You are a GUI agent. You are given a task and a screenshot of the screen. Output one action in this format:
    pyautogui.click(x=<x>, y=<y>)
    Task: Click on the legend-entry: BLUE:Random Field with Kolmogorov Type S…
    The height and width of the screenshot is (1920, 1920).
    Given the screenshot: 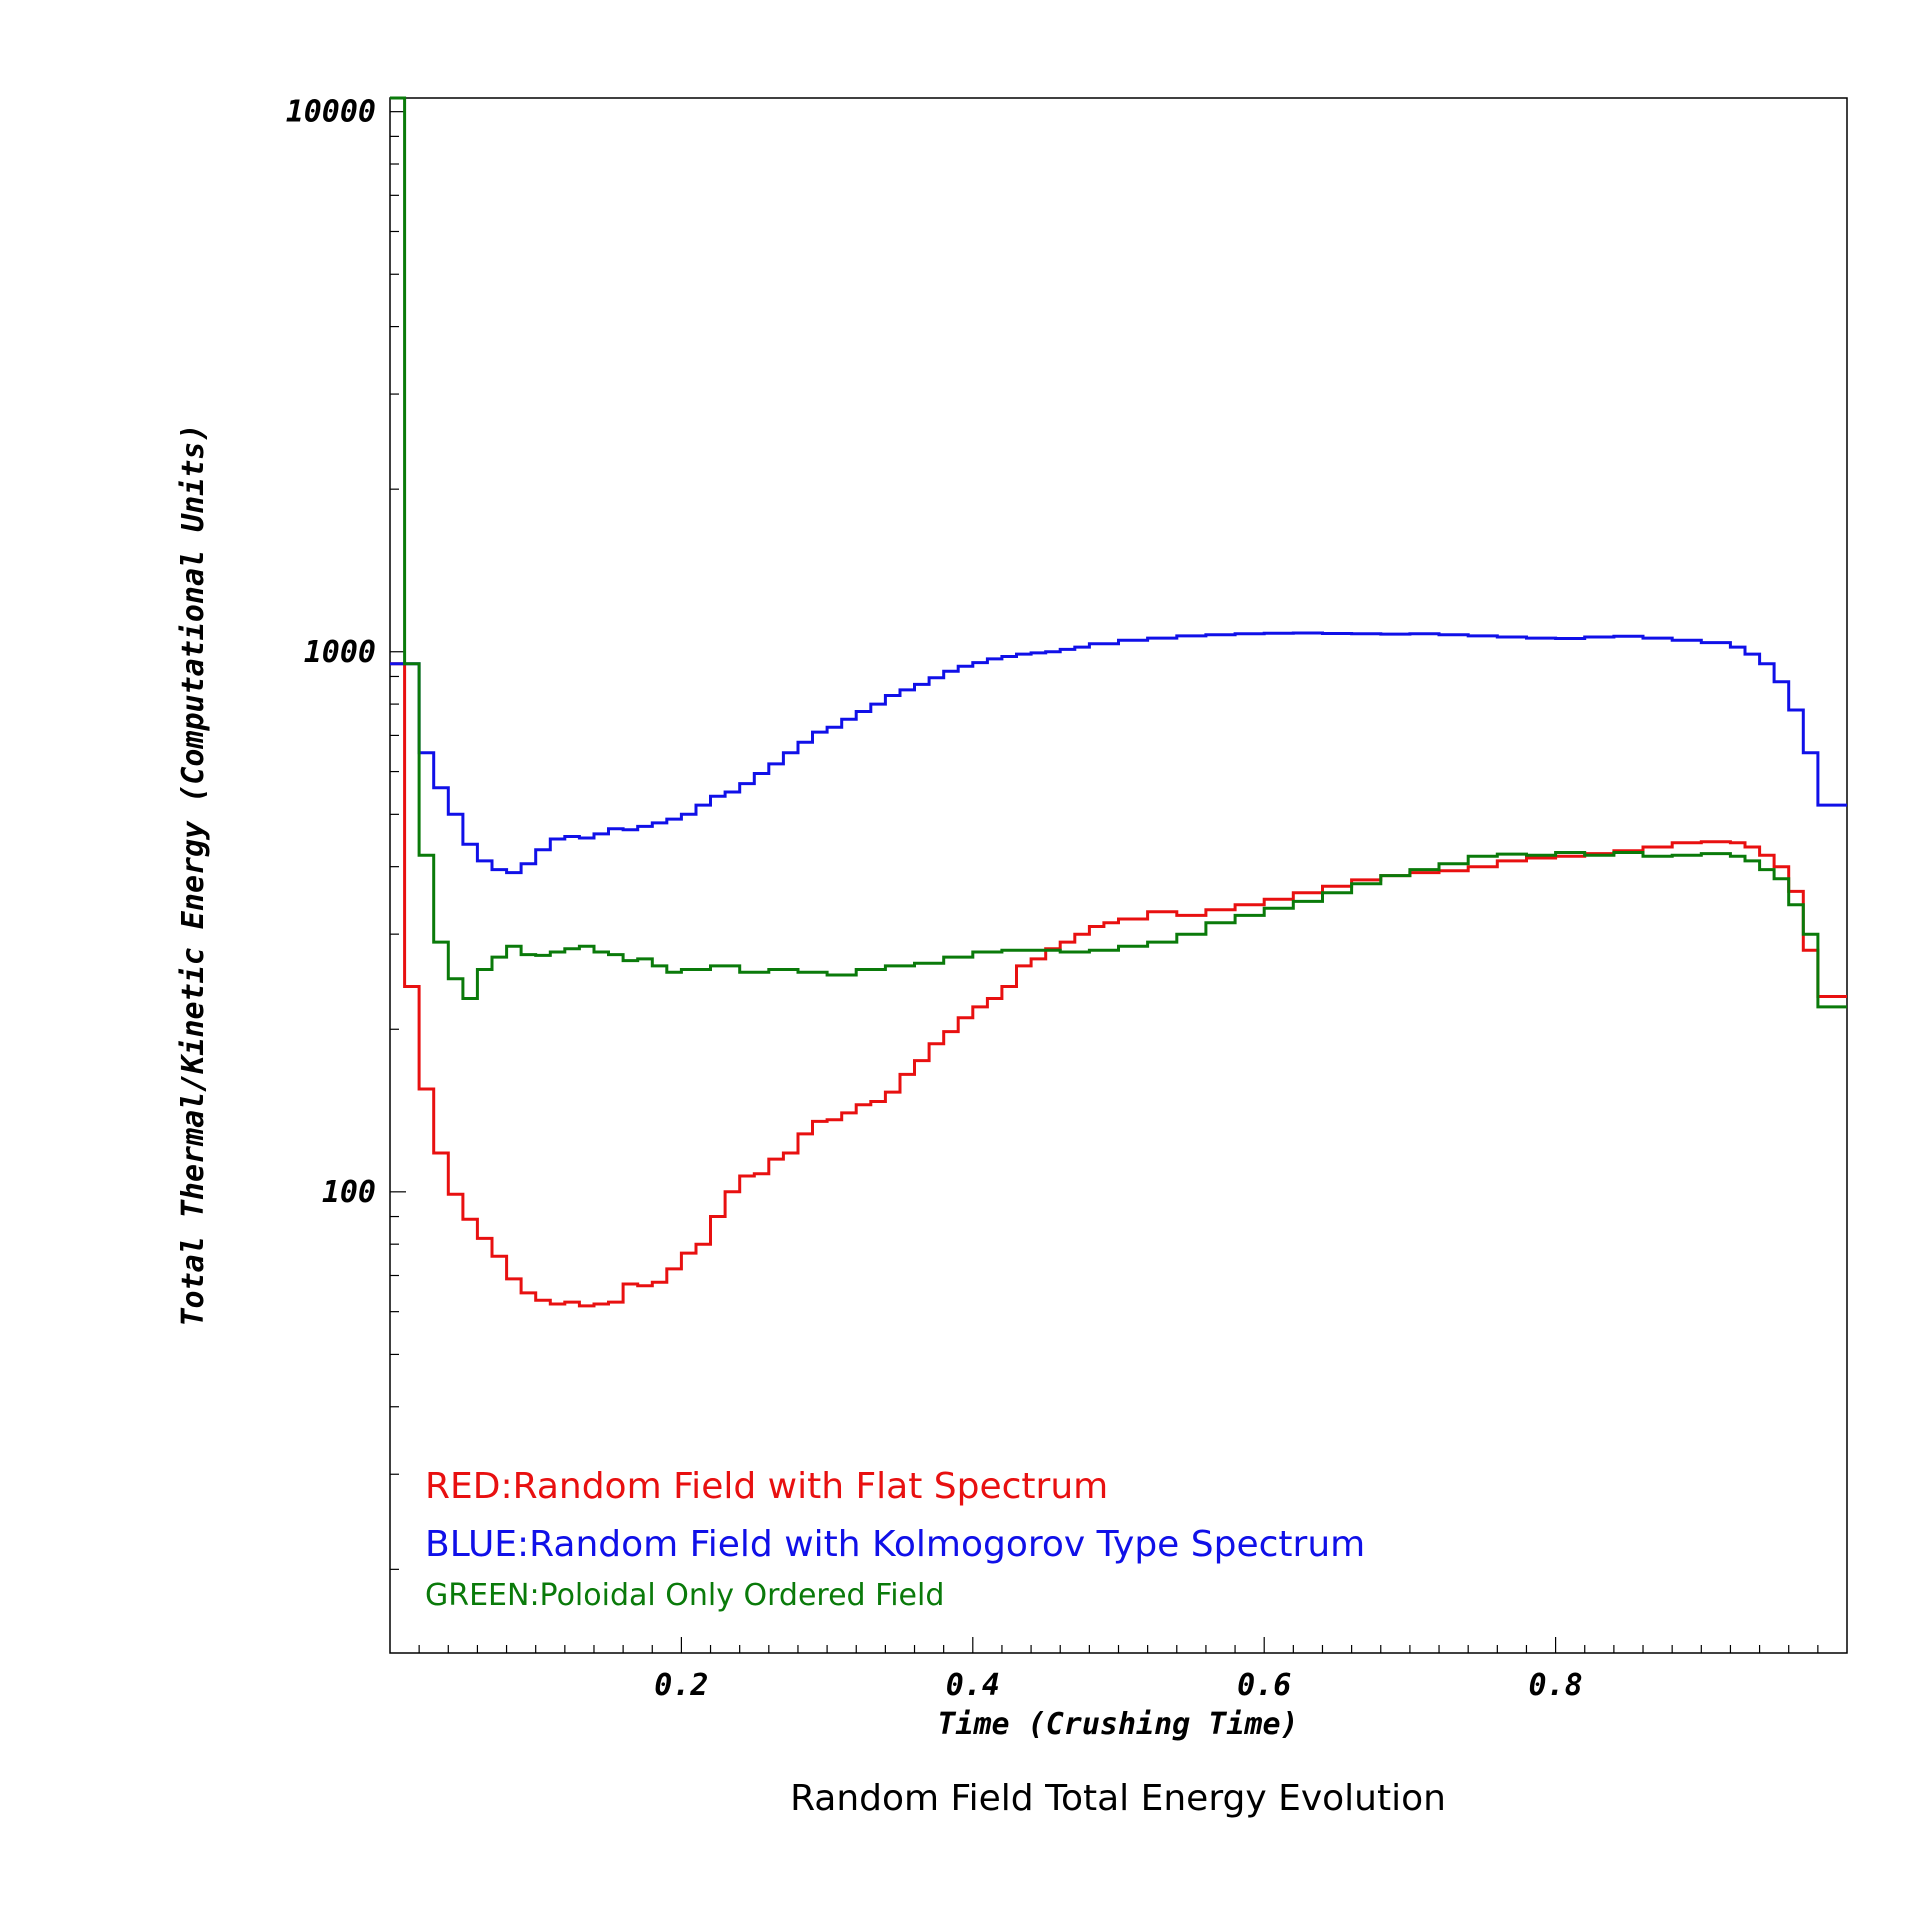 What is the action you would take?
    pyautogui.click(x=895, y=1544)
    